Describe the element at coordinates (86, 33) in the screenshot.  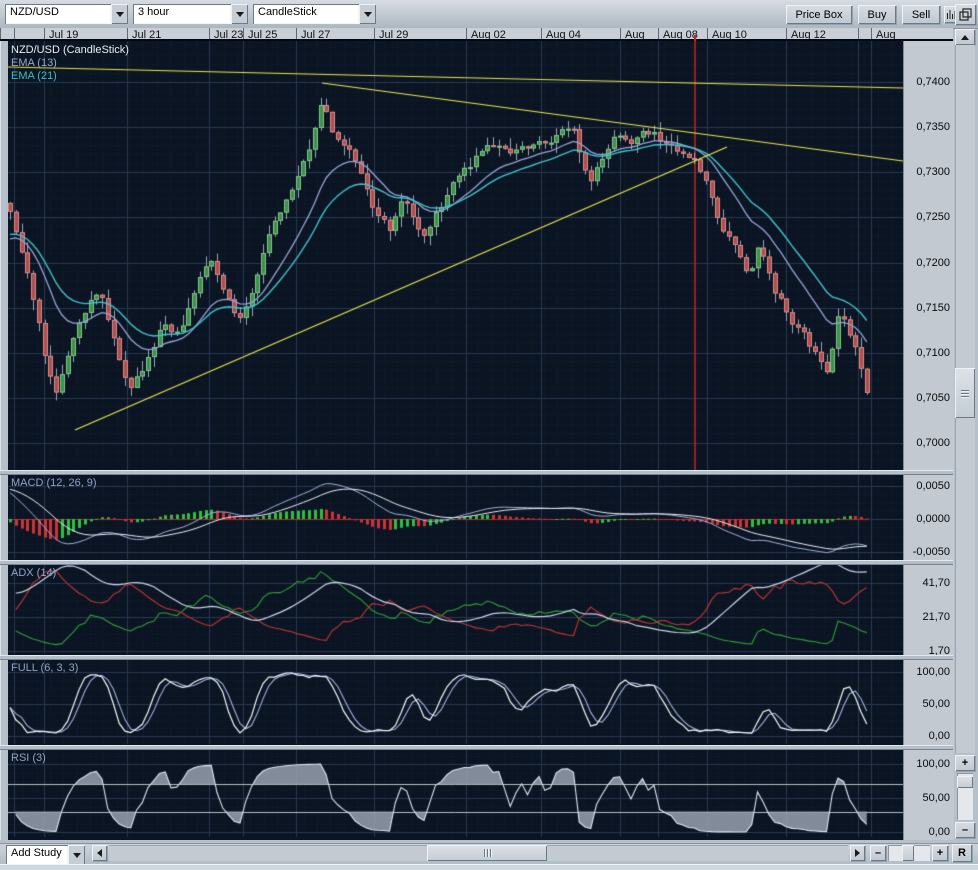
I see `date-cell: Jul 19` at that location.